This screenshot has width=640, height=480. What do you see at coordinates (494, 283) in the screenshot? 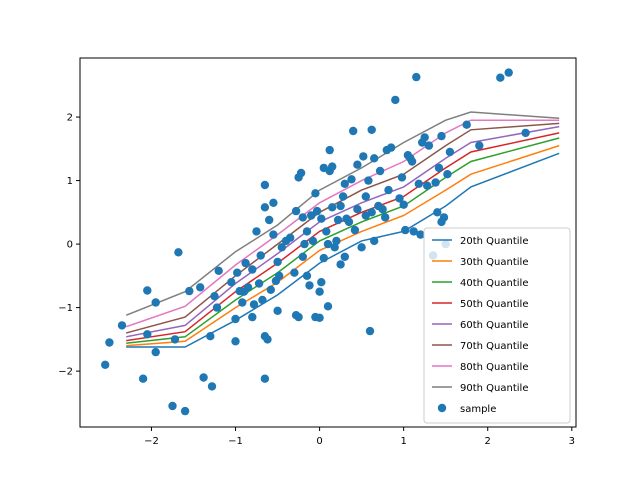
I see `legend-label: 40th Quantile` at bounding box center [494, 283].